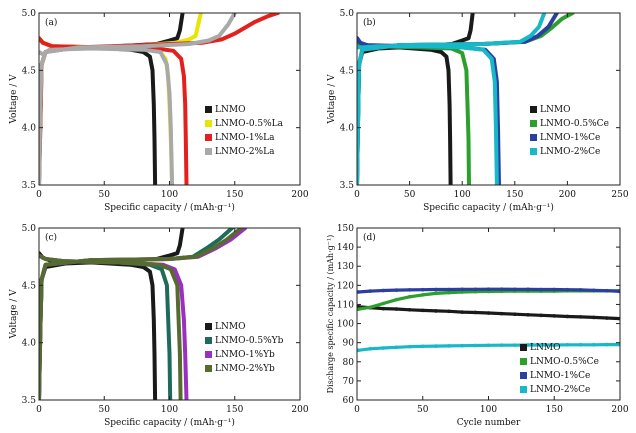 This screenshot has width=636, height=433. What do you see at coordinates (345, 286) in the screenshot?
I see `y-tick-label: 120` at bounding box center [345, 286].